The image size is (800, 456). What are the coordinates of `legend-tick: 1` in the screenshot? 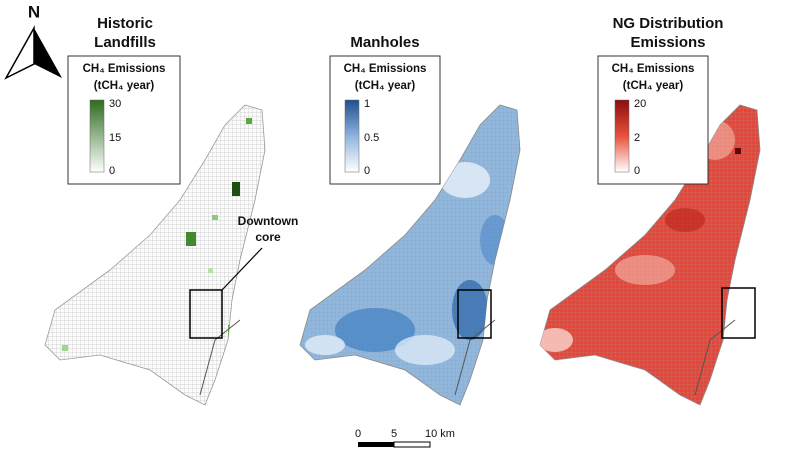 It's located at (367, 104).